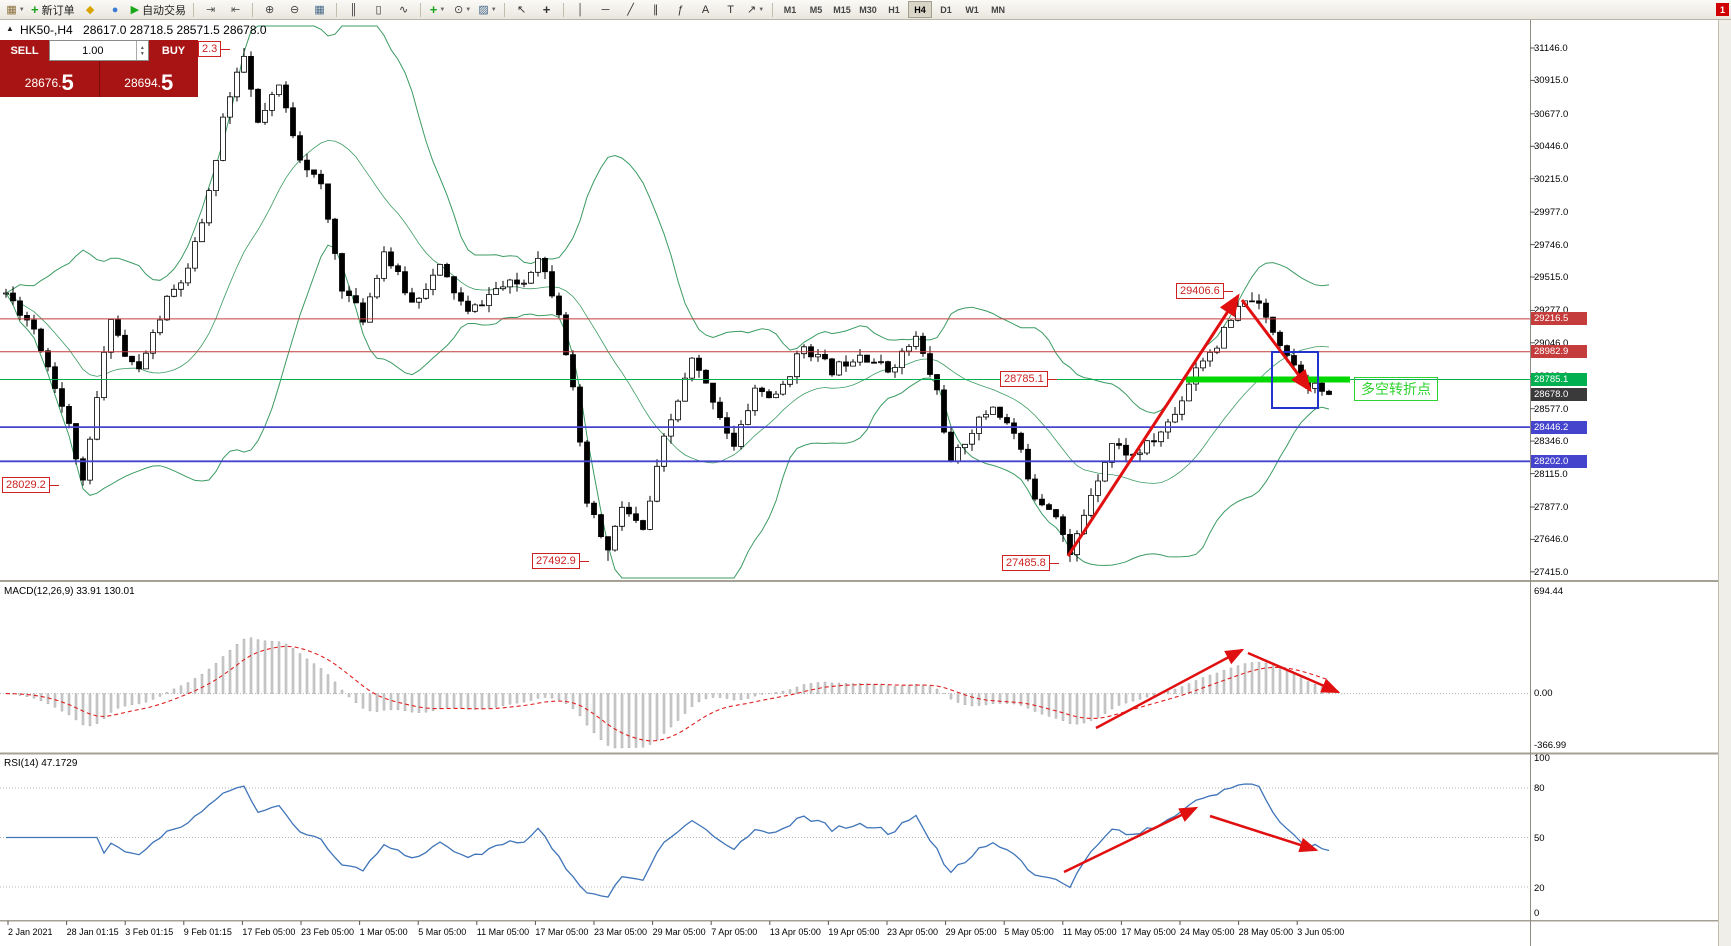  What do you see at coordinates (1551, 277) in the screenshot?
I see `price-axis-value: 29515.0` at bounding box center [1551, 277].